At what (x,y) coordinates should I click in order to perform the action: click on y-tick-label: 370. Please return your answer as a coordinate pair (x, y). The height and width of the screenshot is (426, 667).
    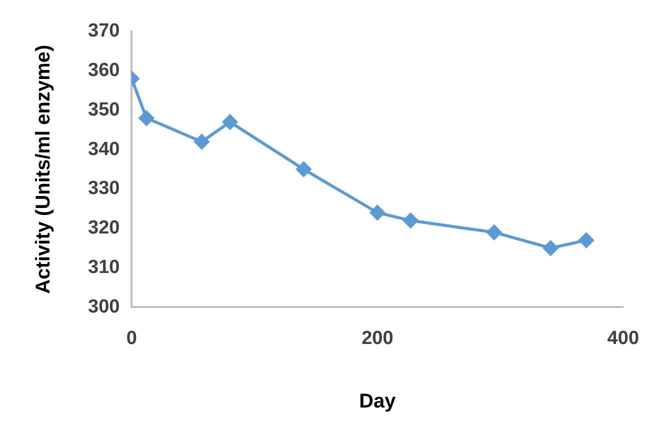
    Looking at the image, I should click on (104, 31).